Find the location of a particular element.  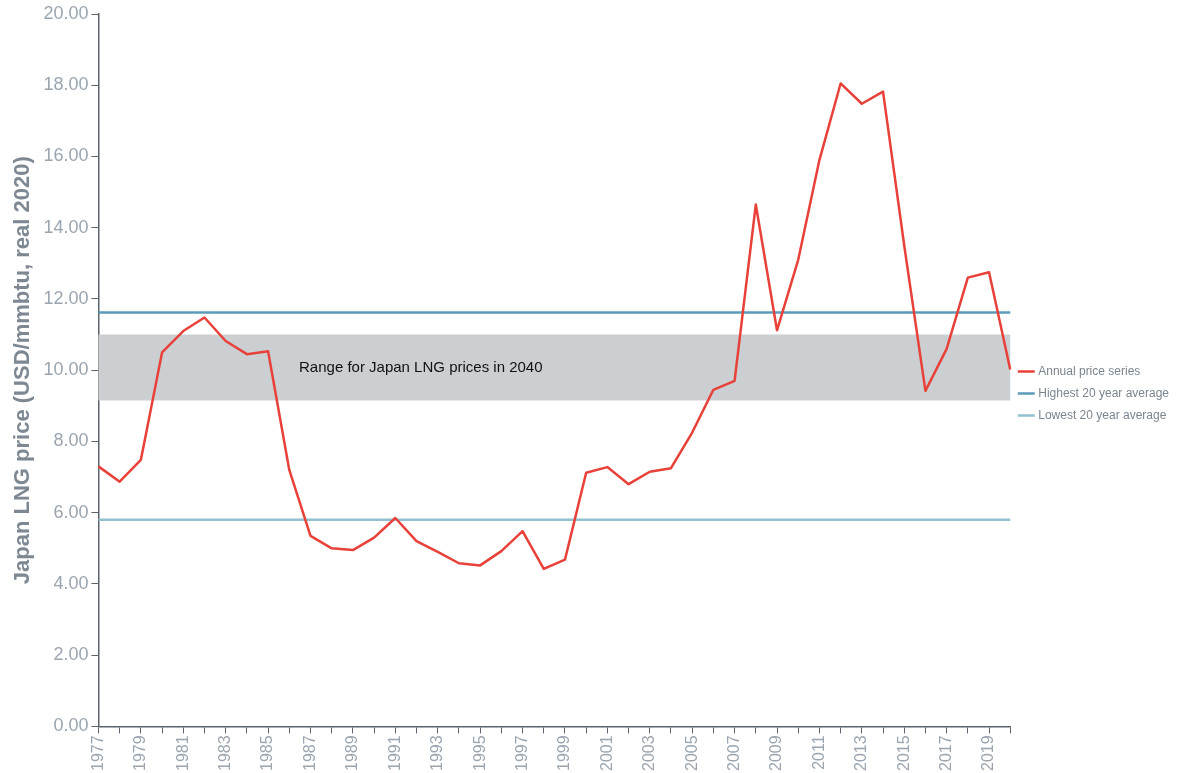

x-tick-label: 2011 is located at coordinates (818, 752).